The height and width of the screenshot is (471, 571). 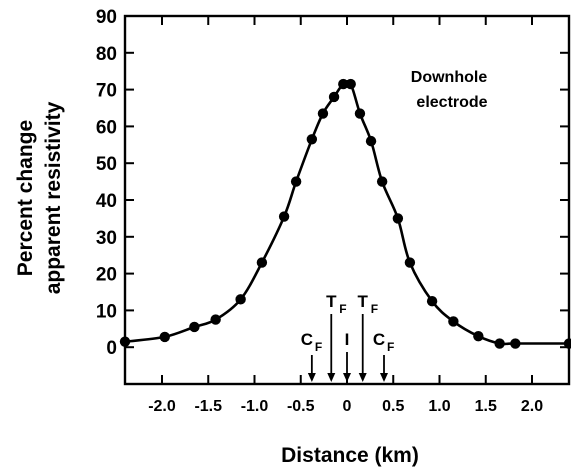 What do you see at coordinates (106, 311) in the screenshot?
I see `y-tick-label: 10` at bounding box center [106, 311].